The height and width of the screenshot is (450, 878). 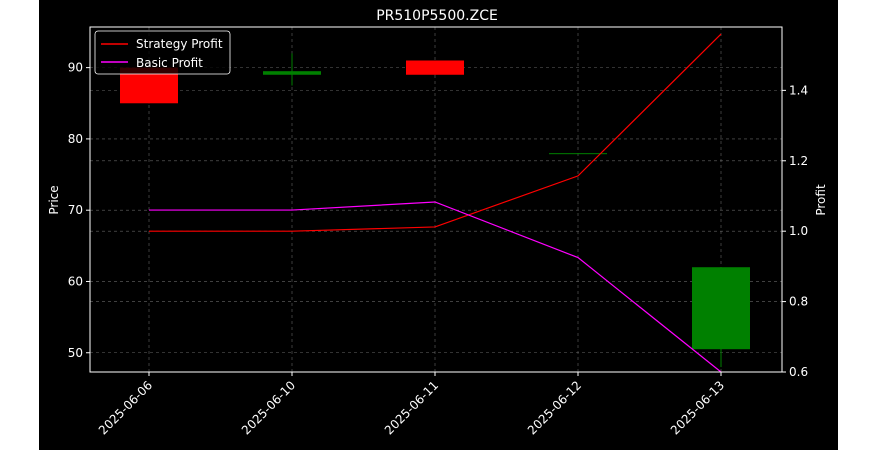 I want to click on date-tick-label-2025-06-13: 2025-06-13, so click(x=697, y=407).